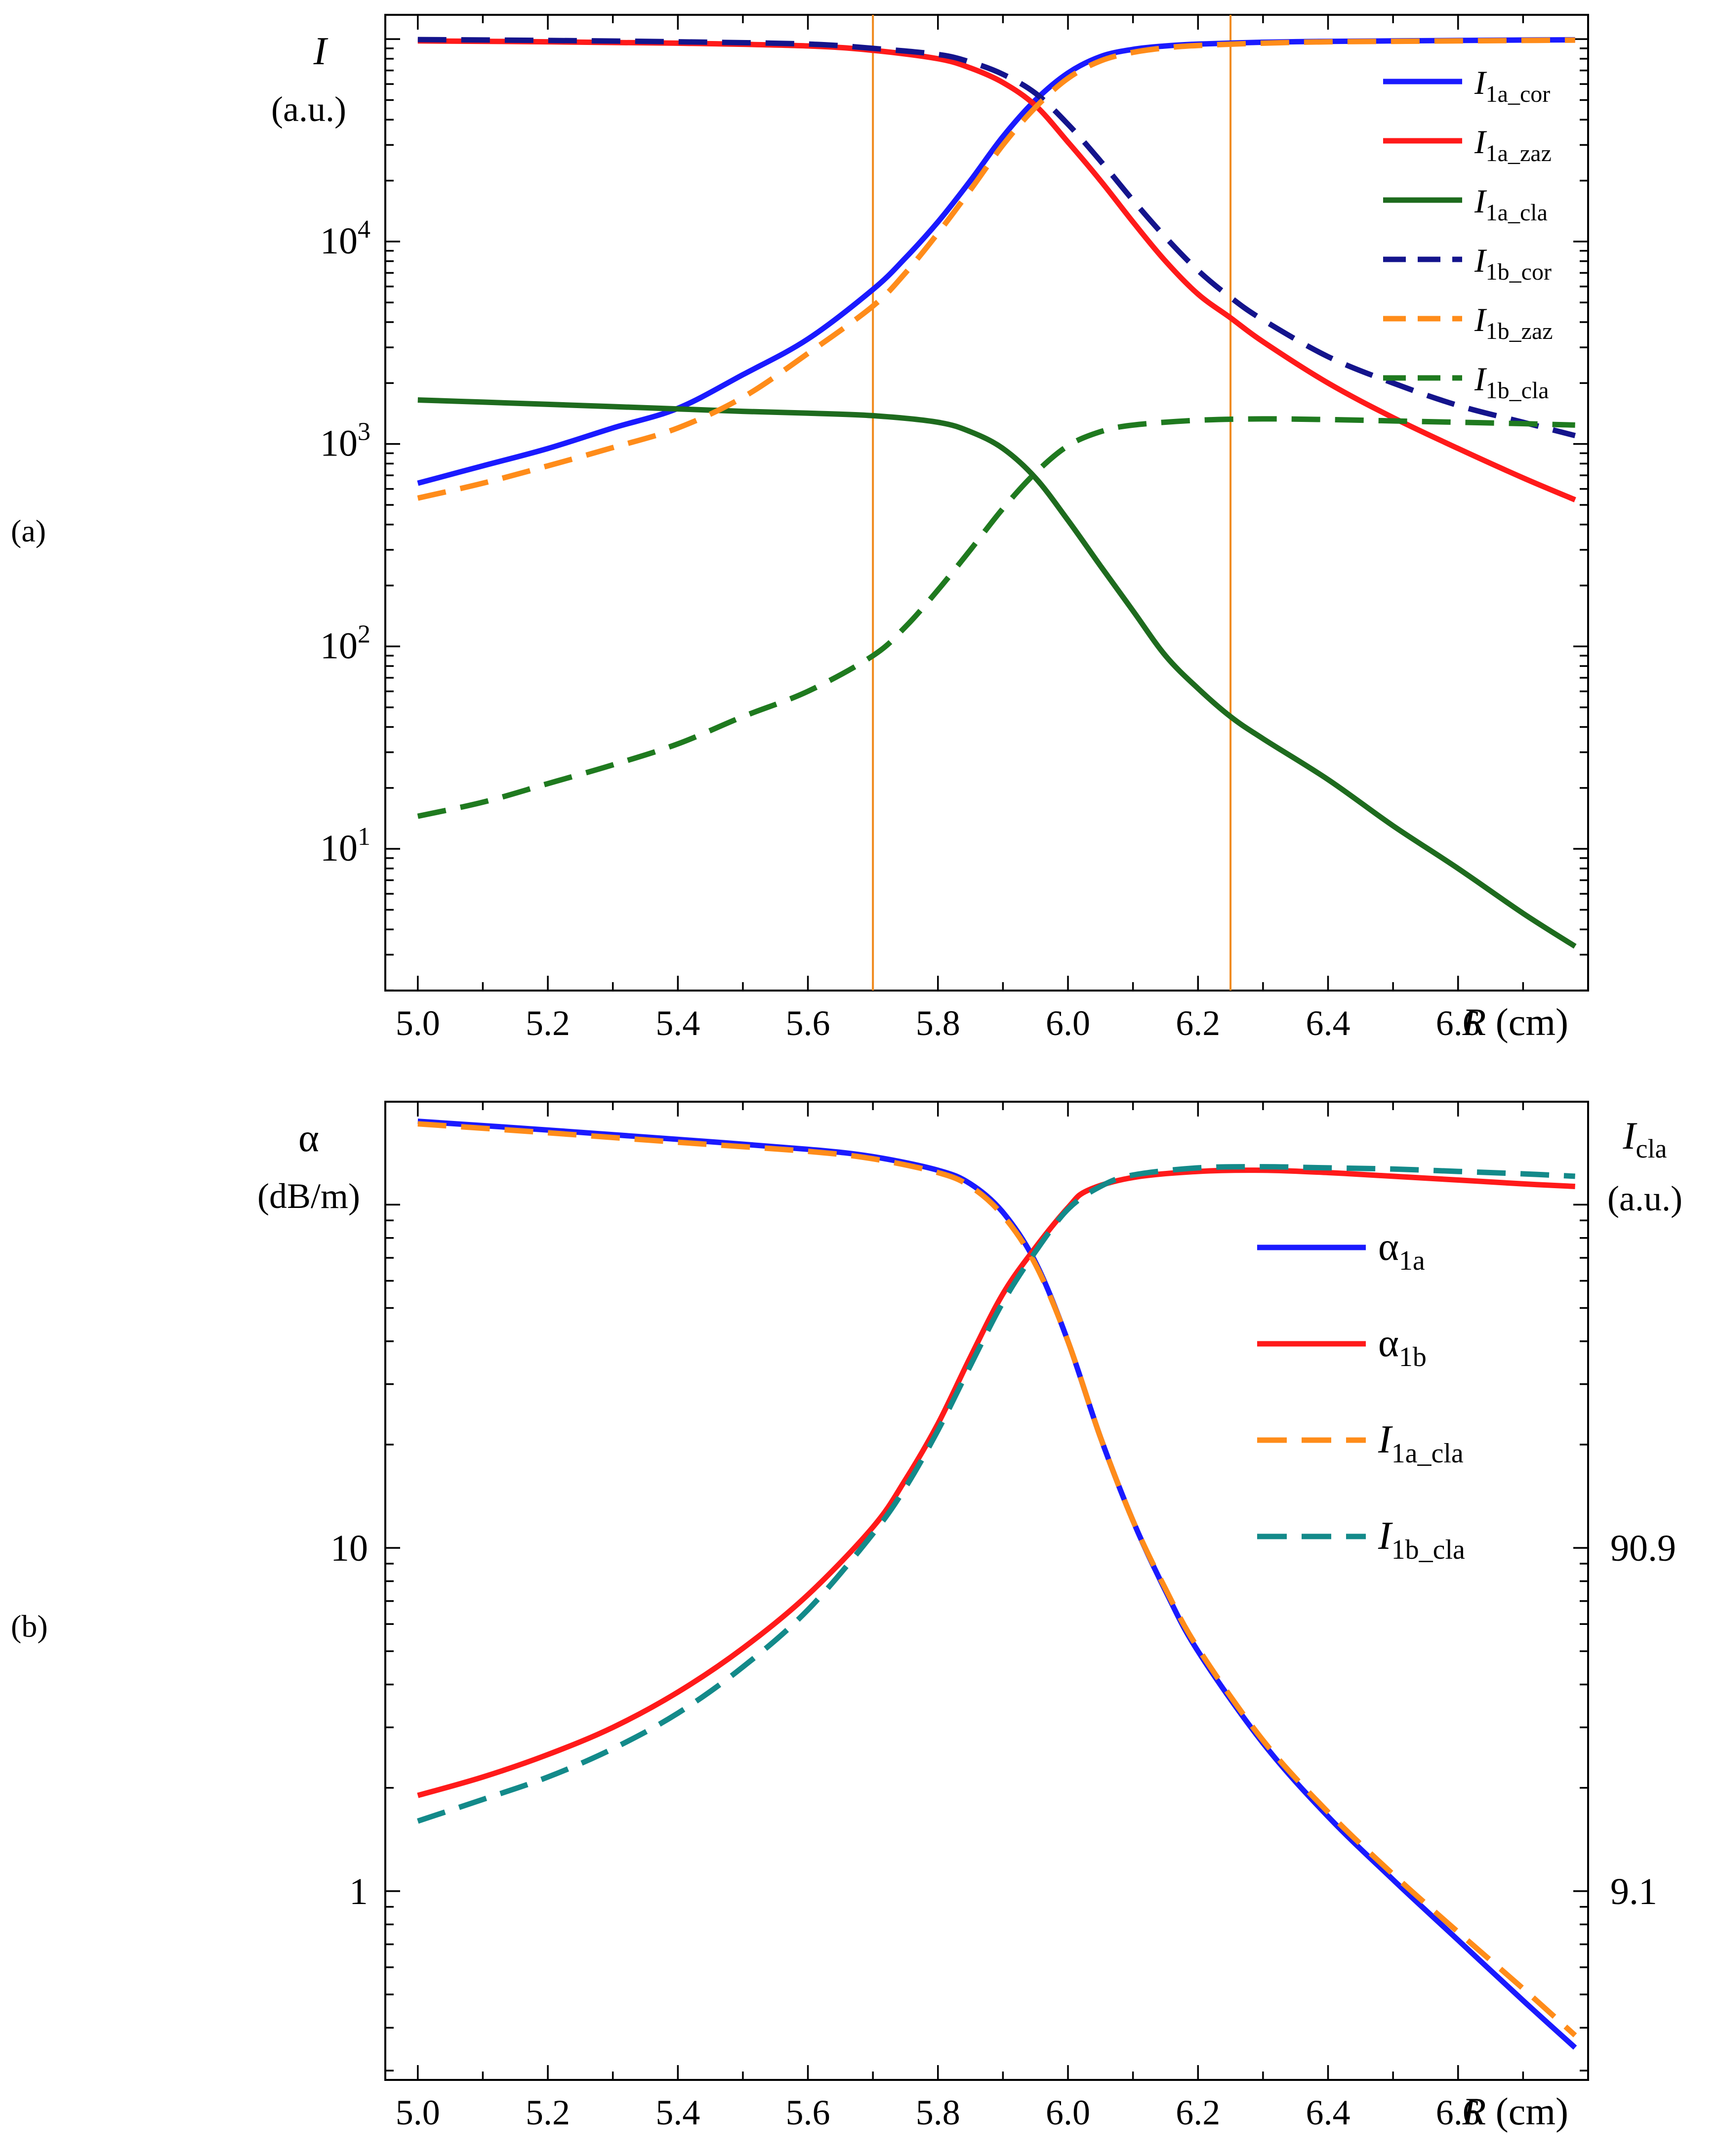 The width and height of the screenshot is (1719, 2156). What do you see at coordinates (996, 617) in the screenshot?
I see `series-line-I1b_cla` at bounding box center [996, 617].